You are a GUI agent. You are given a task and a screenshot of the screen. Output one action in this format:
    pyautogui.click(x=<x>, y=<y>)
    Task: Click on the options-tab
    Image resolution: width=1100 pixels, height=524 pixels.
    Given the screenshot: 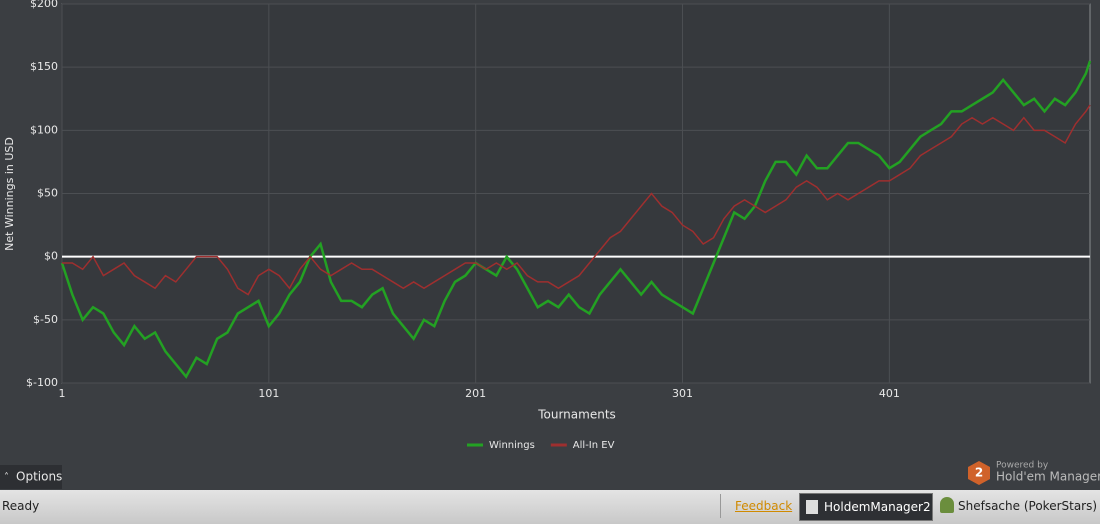 What is the action you would take?
    pyautogui.click(x=31, y=477)
    